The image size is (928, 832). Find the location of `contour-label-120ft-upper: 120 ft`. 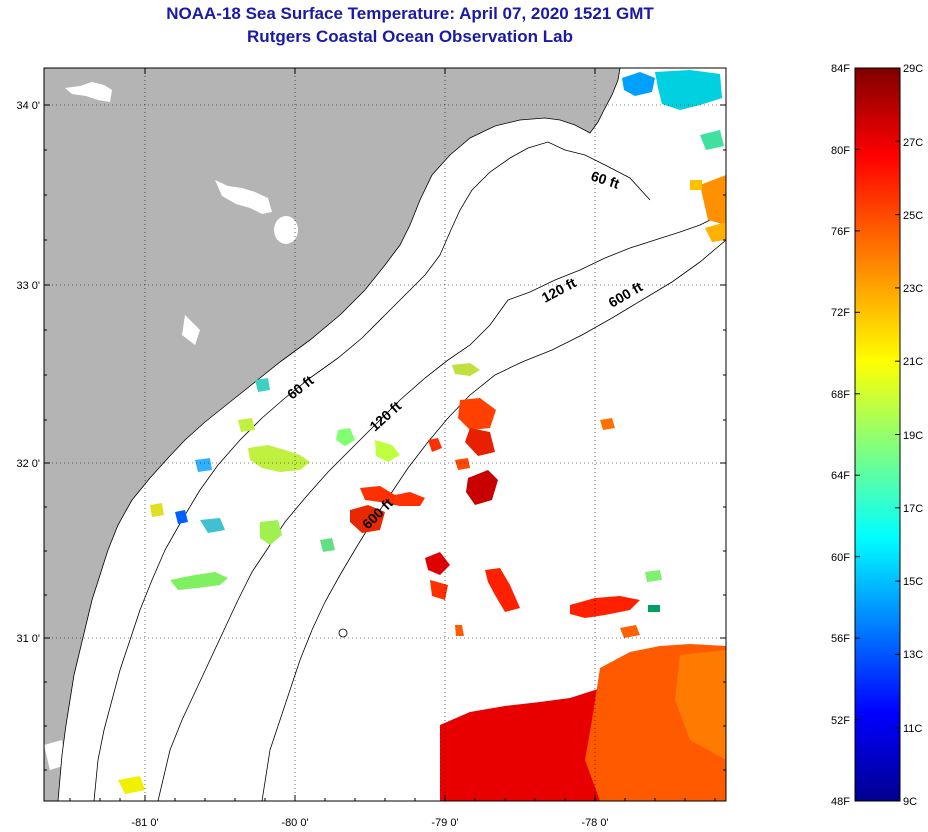

contour-label-120ft-upper: 120 ft is located at coordinates (559, 289).